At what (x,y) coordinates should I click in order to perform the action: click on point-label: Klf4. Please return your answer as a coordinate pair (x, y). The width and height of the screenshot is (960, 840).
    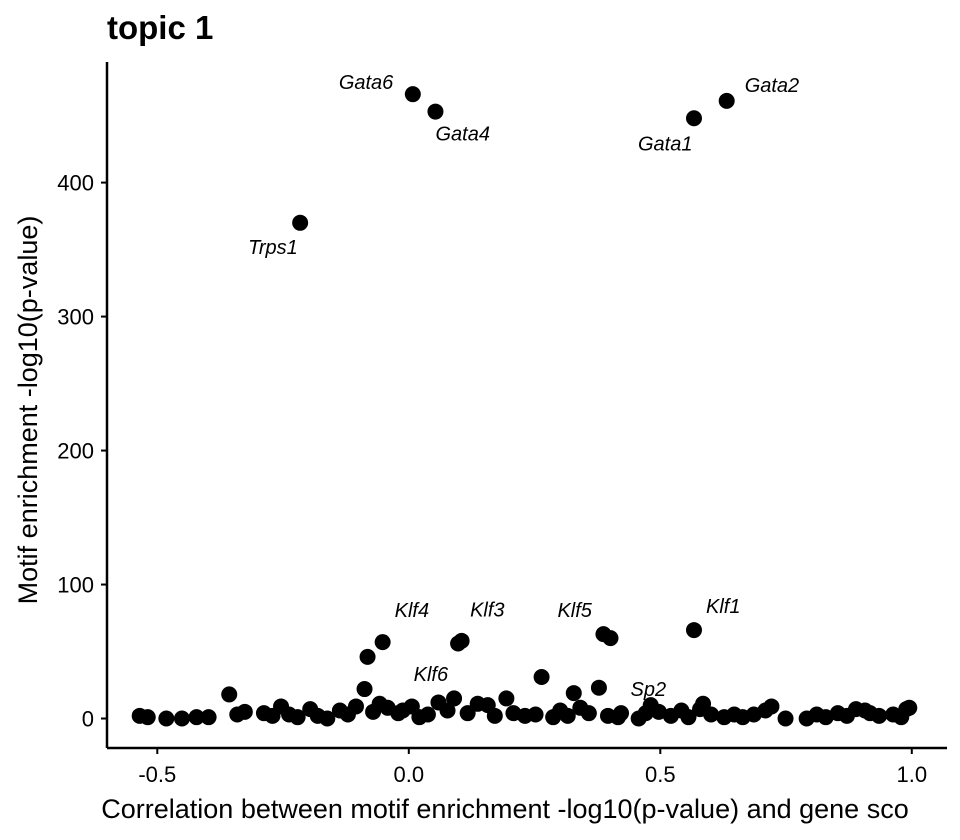
    Looking at the image, I should click on (412, 611).